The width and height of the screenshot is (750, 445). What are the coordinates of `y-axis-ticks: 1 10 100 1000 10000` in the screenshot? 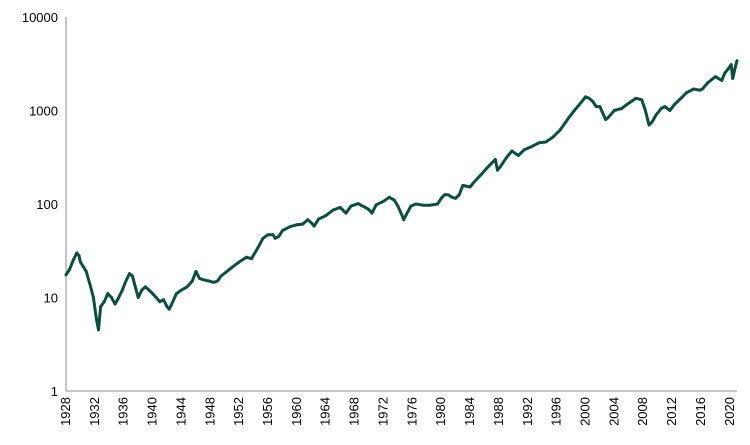 It's located at (40, 204).